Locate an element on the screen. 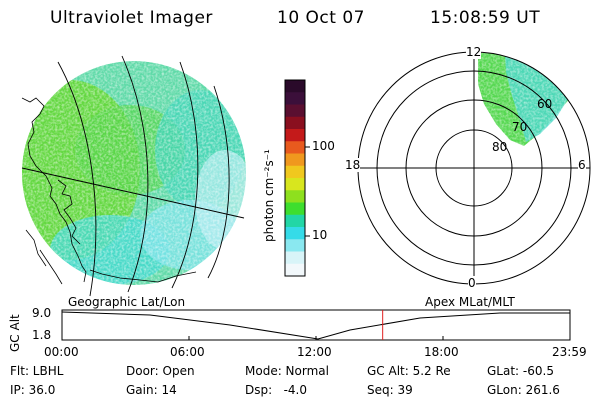 Image resolution: width=600 pixels, height=400 pixels. time-label: 15:08:59 UT is located at coordinates (485, 18).